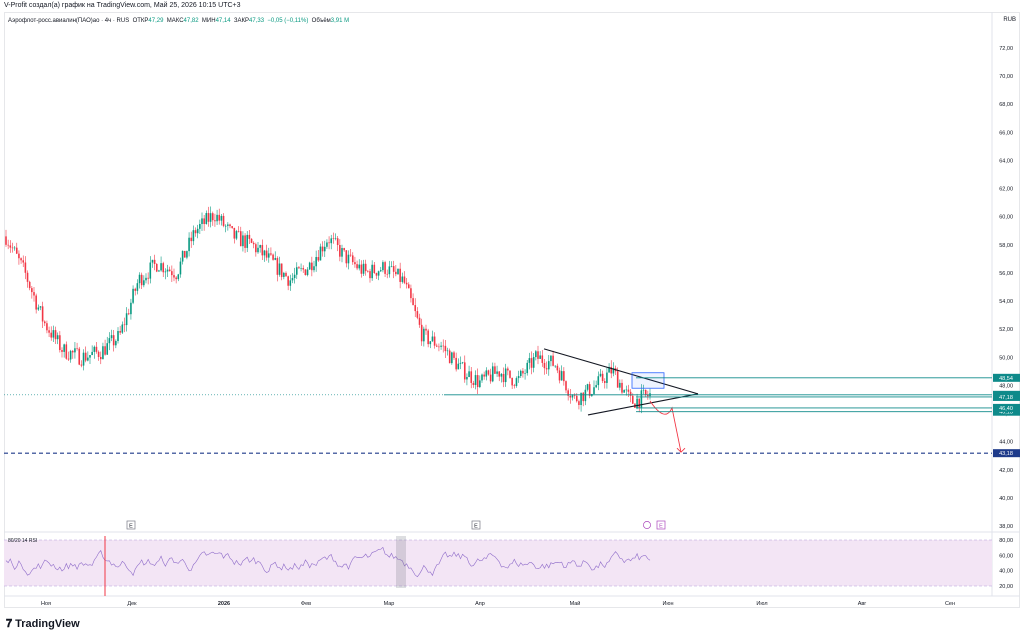 This screenshot has height=640, width=1024. What do you see at coordinates (223, 21) in the screenshot?
I see `low-value: 47,14` at bounding box center [223, 21].